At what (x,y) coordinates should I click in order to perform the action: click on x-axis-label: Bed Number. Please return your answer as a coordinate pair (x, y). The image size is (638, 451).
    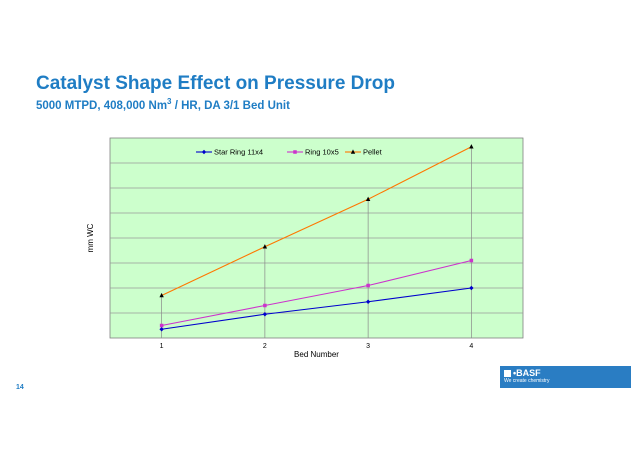
    Looking at the image, I should click on (316, 354).